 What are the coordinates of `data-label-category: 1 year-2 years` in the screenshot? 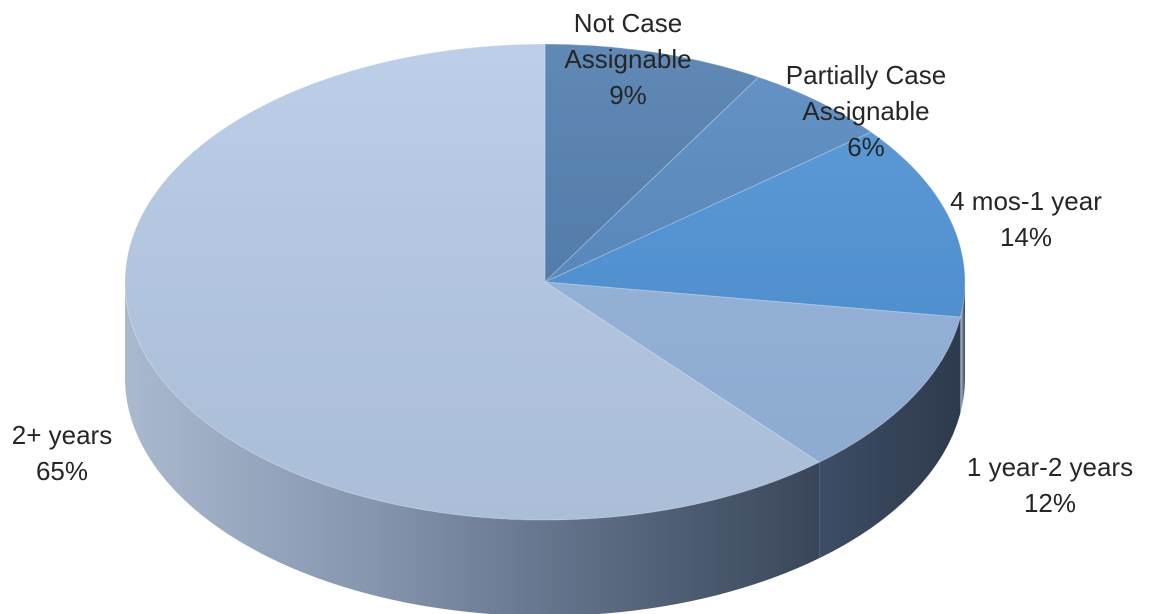 It's located at (1050, 467).